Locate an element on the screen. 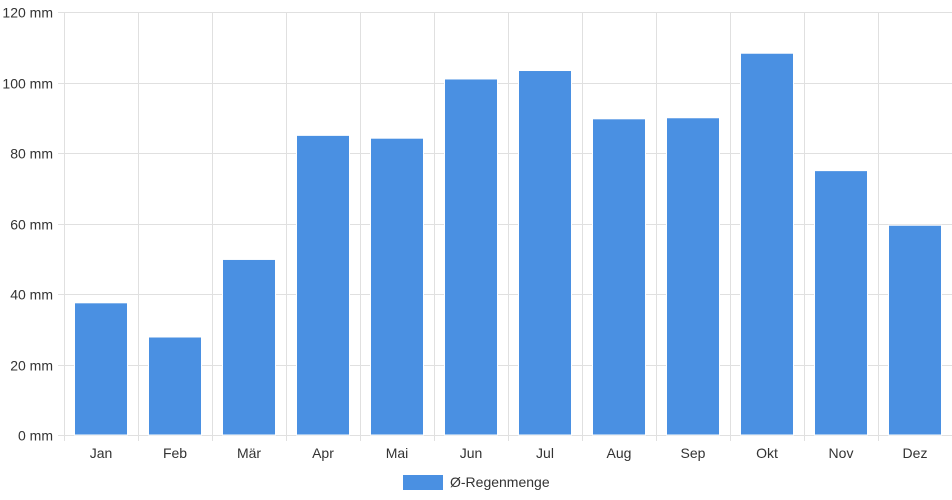 The width and height of the screenshot is (952, 500). bar-nov is located at coordinates (841, 303).